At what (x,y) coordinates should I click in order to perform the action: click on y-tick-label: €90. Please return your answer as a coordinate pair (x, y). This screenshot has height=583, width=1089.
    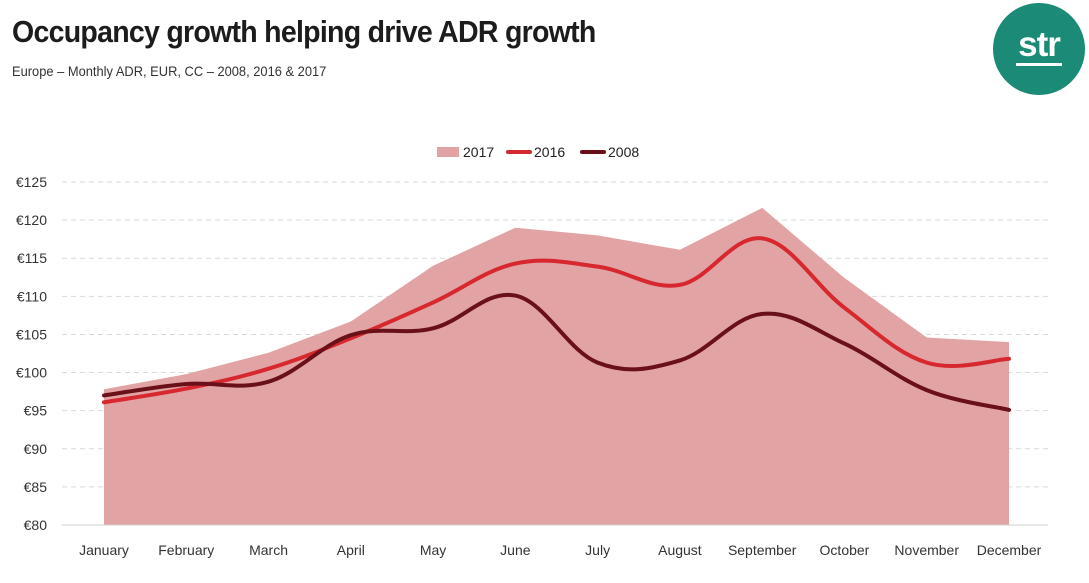
    Looking at the image, I should click on (36, 449).